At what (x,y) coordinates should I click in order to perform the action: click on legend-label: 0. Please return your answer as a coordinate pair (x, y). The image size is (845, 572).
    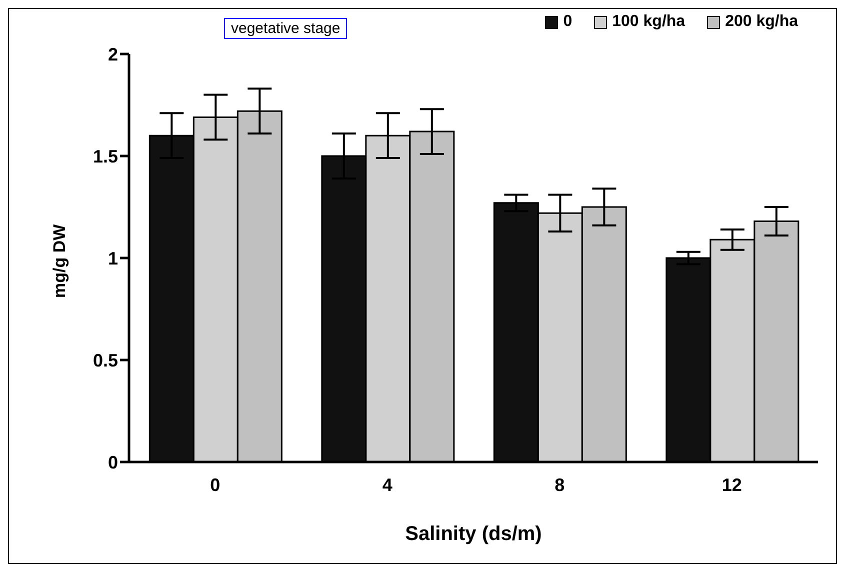
    Looking at the image, I should click on (567, 22).